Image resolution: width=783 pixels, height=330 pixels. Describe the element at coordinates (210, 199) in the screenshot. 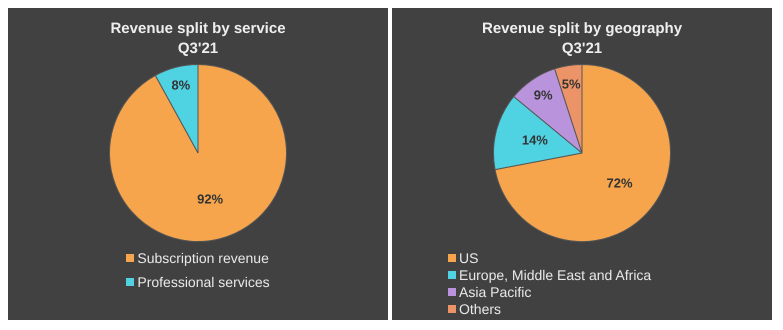

I see `data-label: 92%` at that location.